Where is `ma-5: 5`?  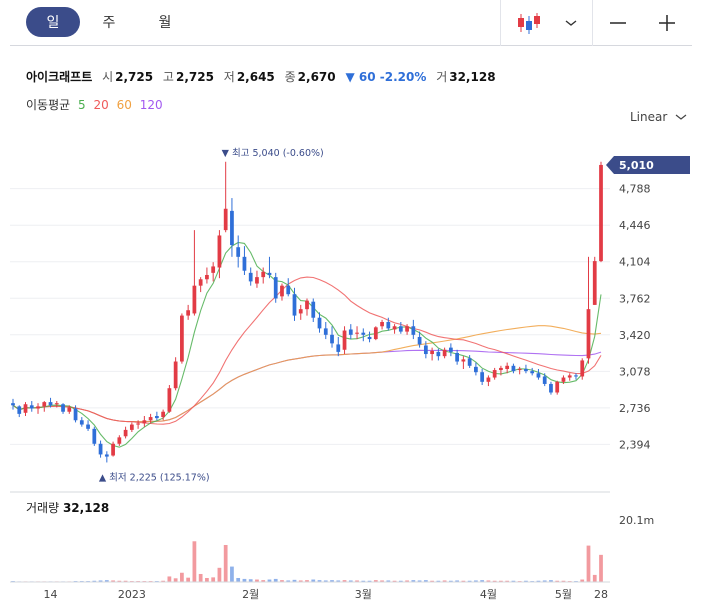
ma-5: 5 is located at coordinates (82, 105).